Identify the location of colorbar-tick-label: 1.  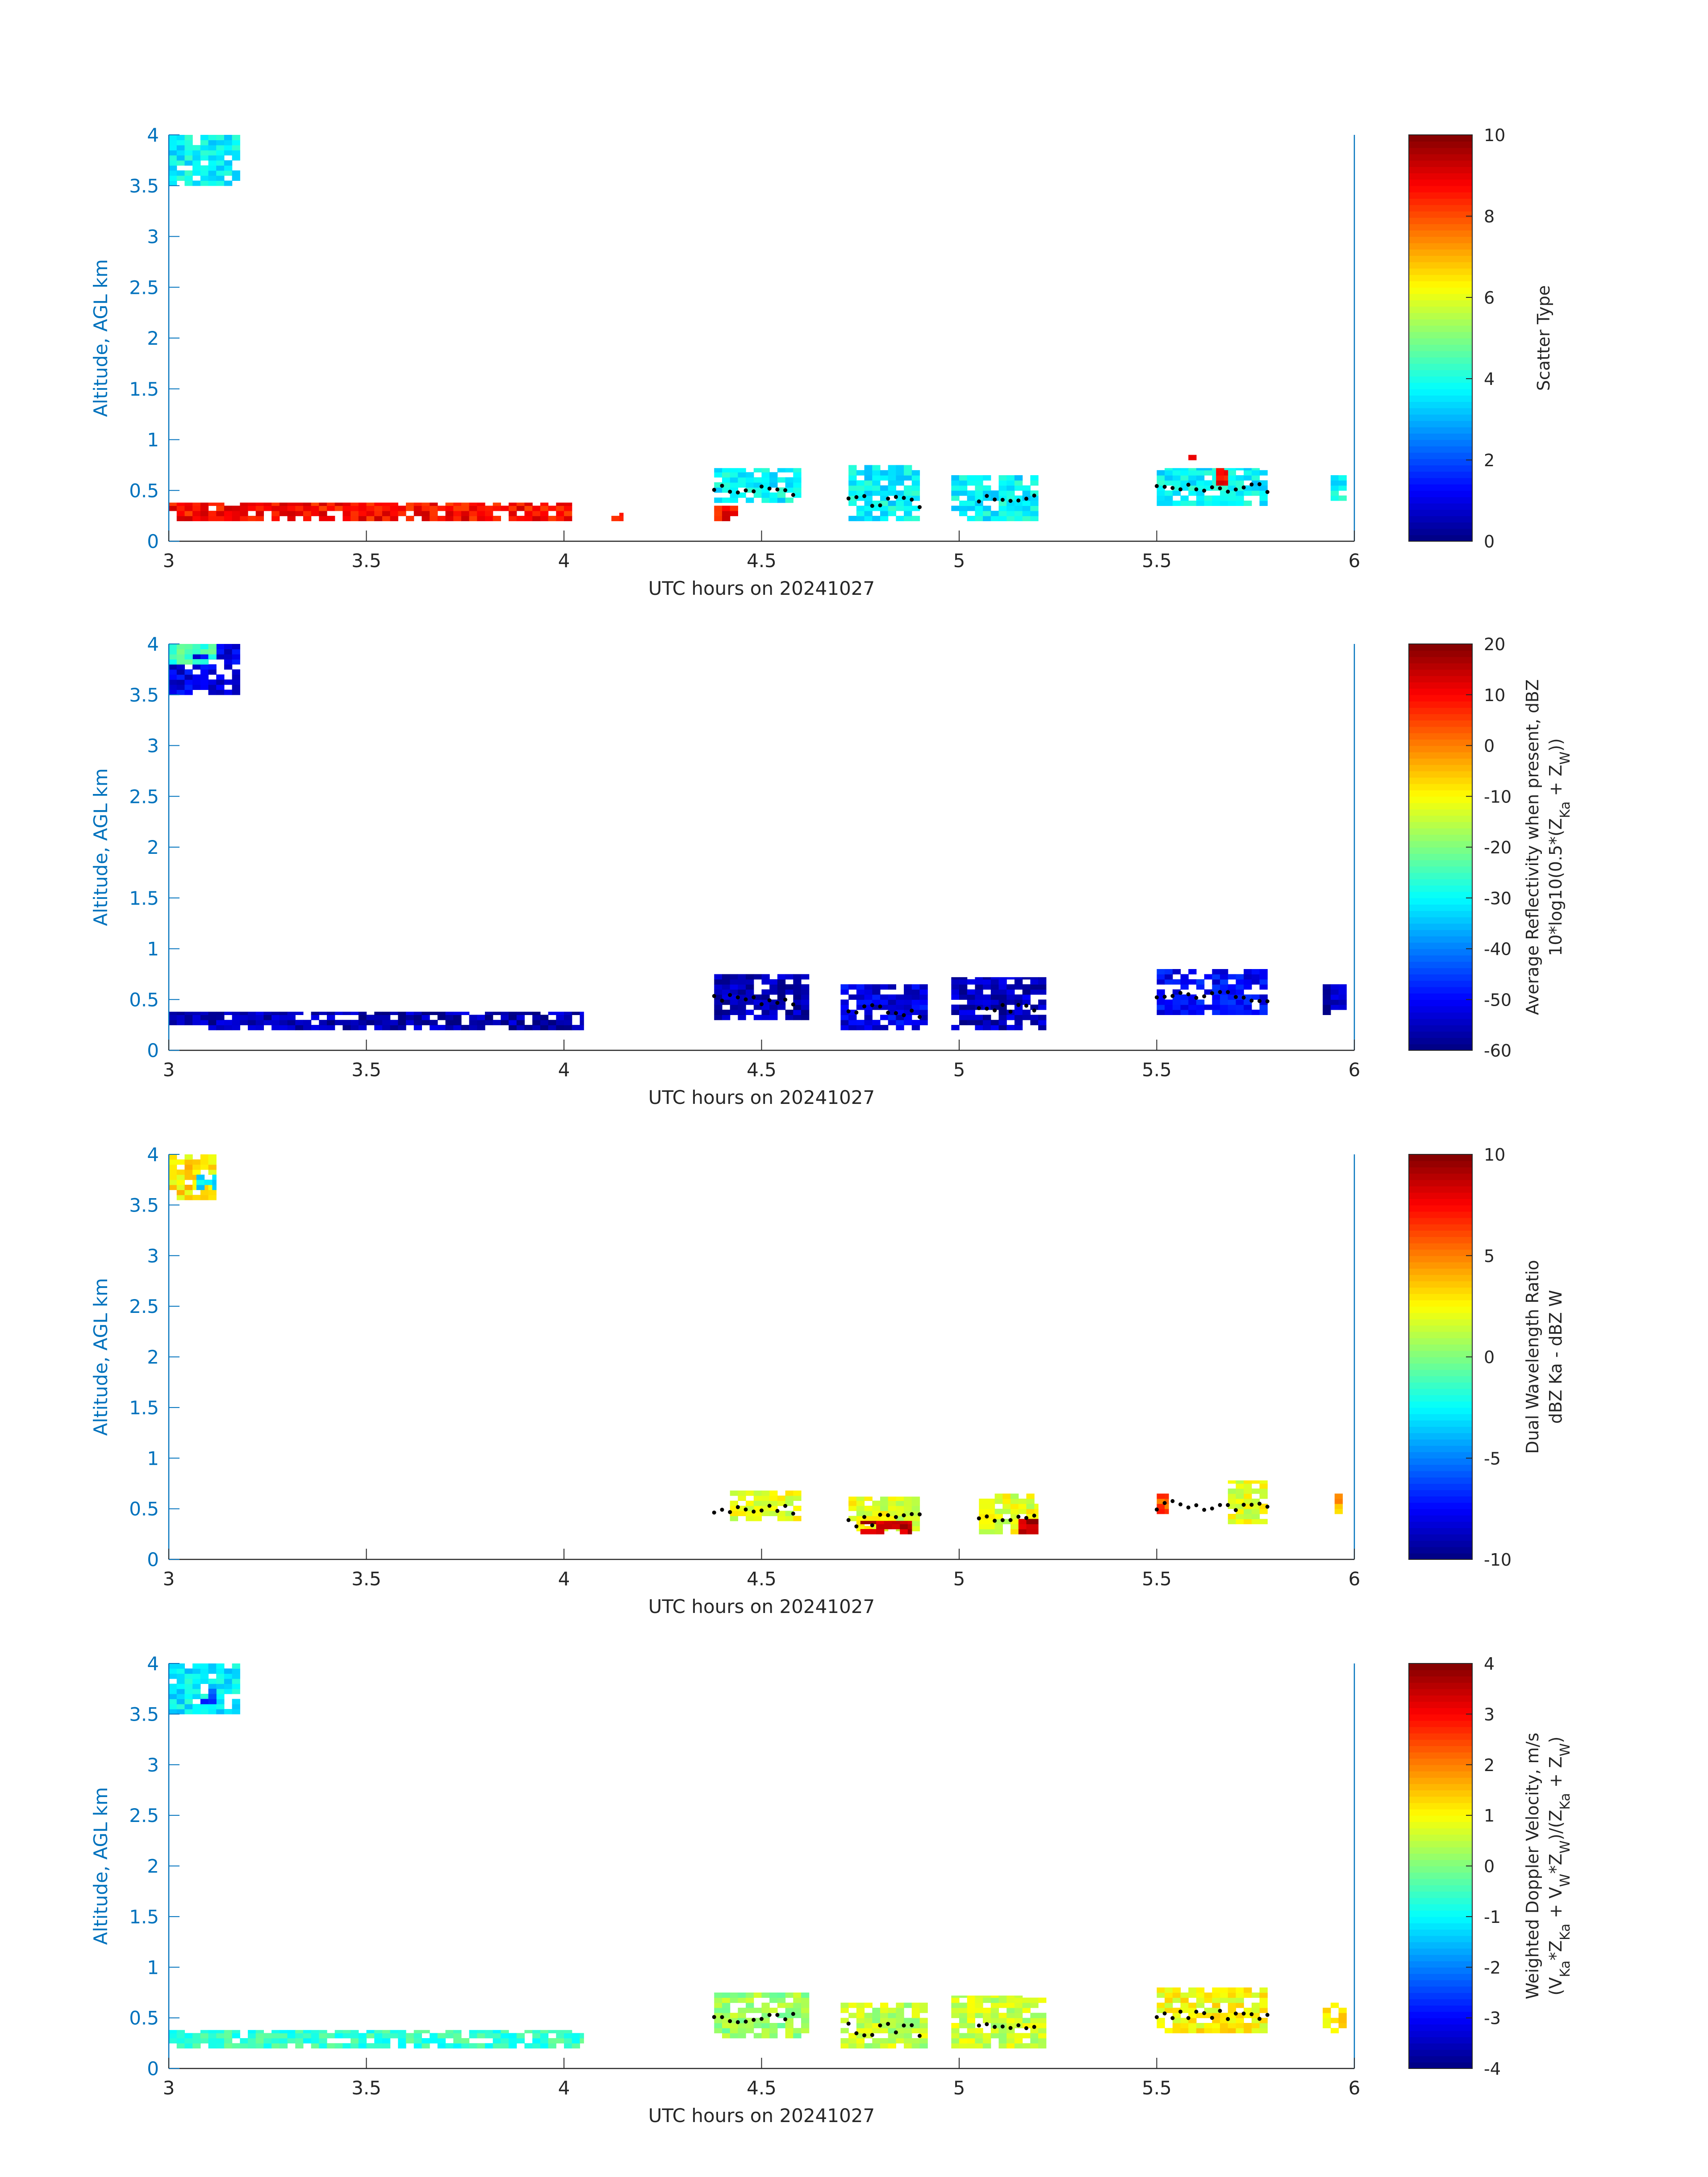
(1489, 1816).